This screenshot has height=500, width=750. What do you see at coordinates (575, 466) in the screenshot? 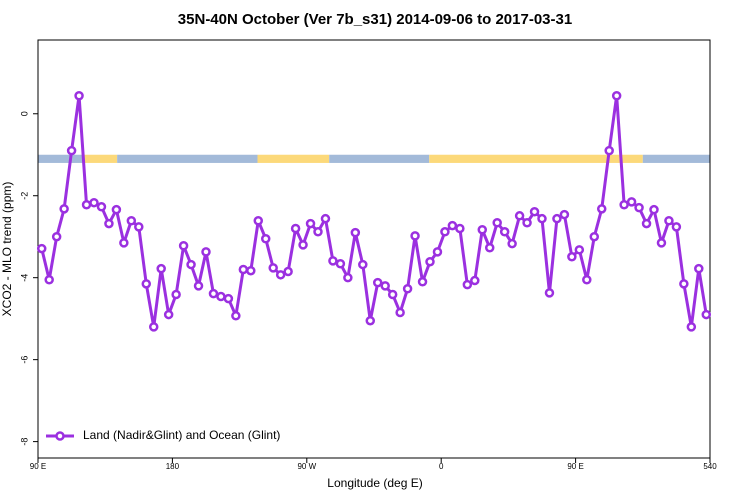
I see `x-tick-label: 90 E` at bounding box center [575, 466].